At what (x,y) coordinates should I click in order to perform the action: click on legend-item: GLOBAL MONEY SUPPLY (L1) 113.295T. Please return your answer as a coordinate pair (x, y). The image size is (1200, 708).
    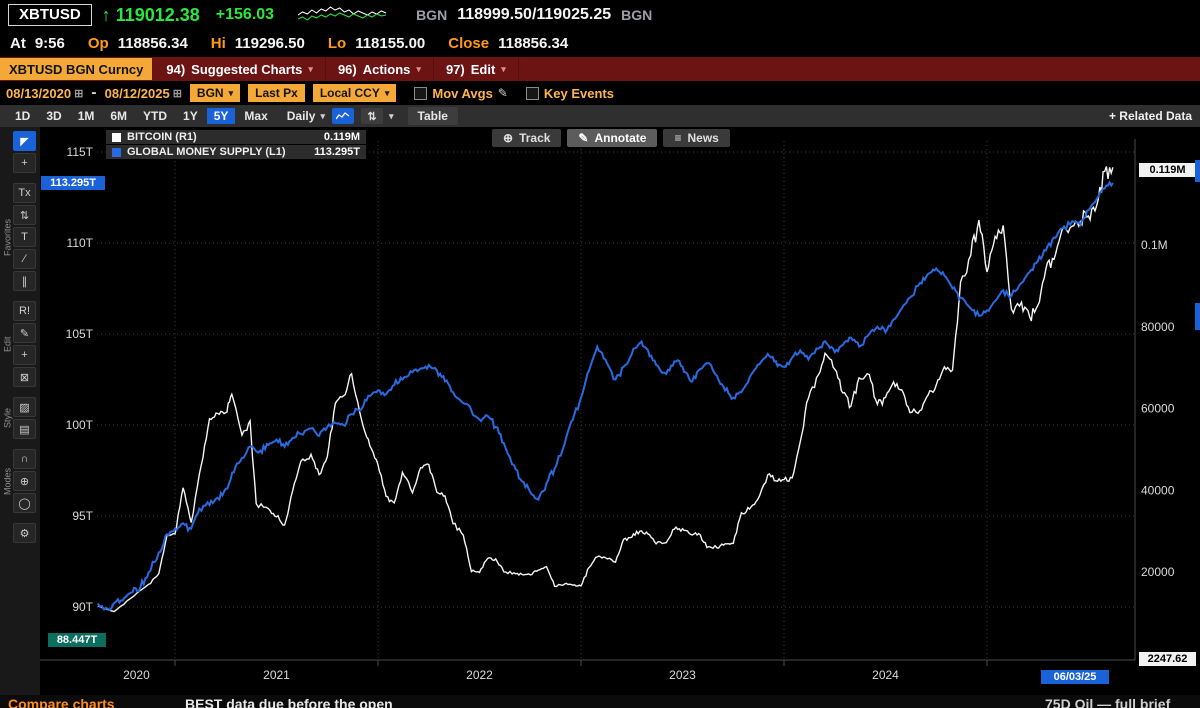
    Looking at the image, I should click on (236, 152).